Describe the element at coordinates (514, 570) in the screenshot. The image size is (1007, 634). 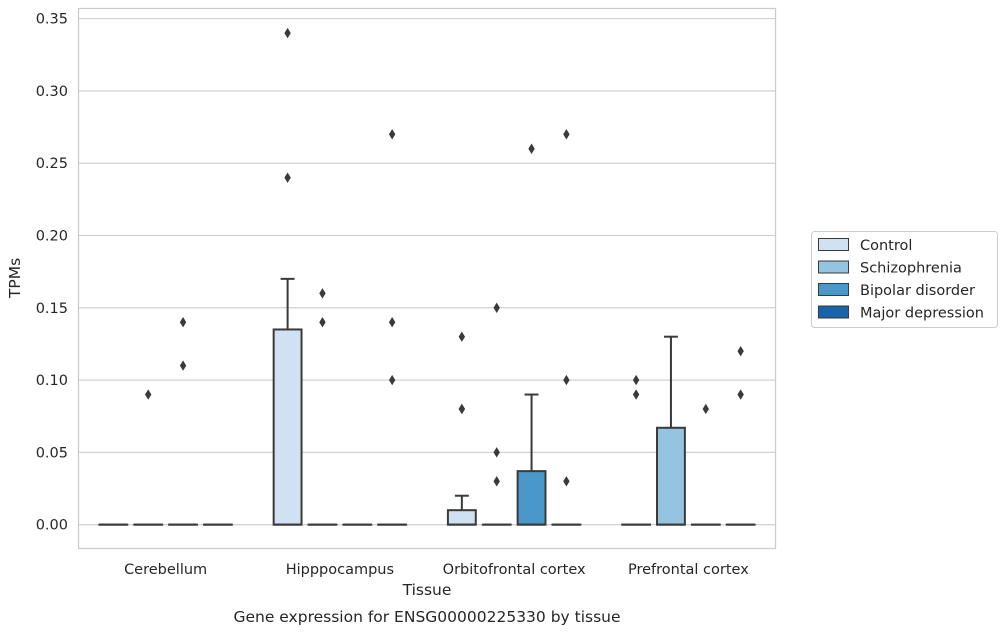
I see `x-tick-label: Orbitofrontal cortex` at that location.